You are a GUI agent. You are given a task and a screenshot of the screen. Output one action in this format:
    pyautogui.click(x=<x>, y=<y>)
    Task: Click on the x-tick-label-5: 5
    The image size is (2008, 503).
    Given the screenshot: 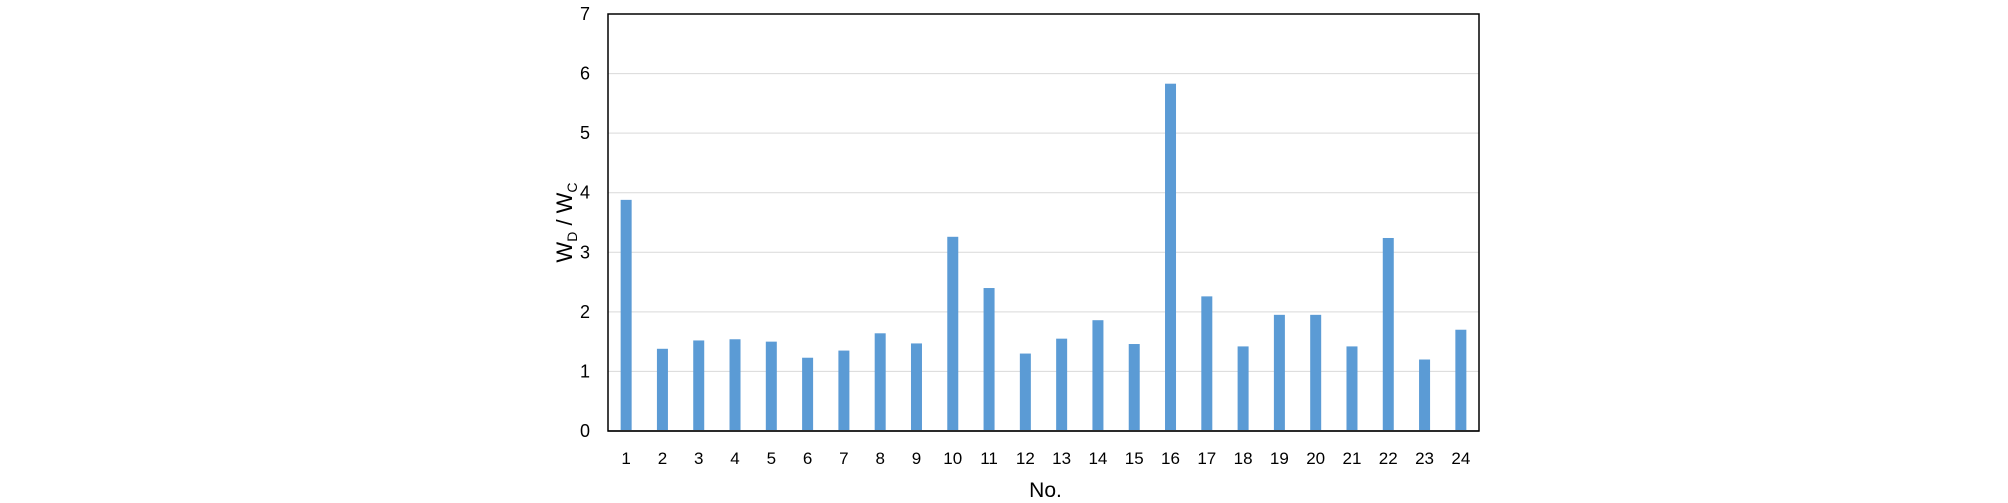 What is the action you would take?
    pyautogui.click(x=771, y=458)
    